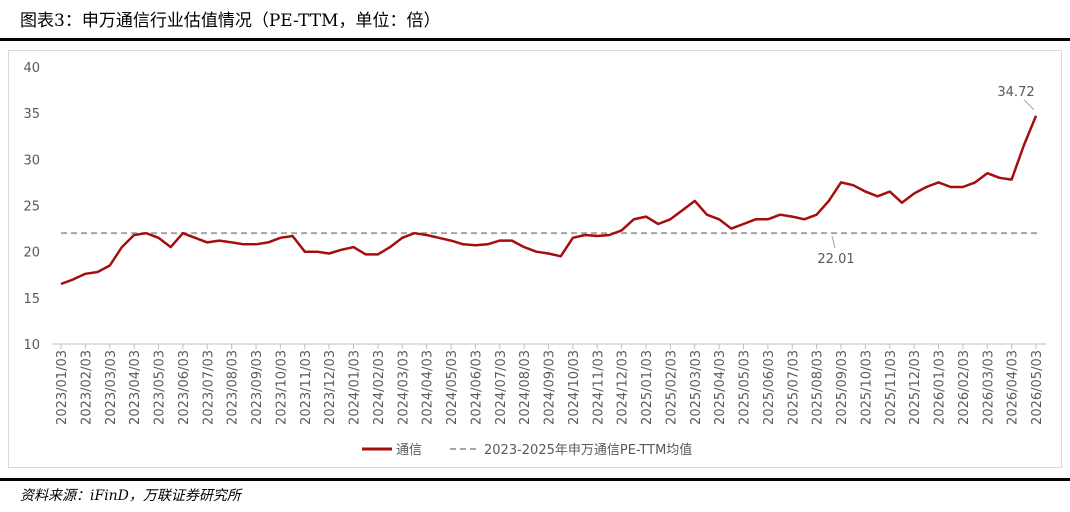  Describe the element at coordinates (550, 387) in the screenshot. I see `x-tick-label: 2024/09/03` at that location.